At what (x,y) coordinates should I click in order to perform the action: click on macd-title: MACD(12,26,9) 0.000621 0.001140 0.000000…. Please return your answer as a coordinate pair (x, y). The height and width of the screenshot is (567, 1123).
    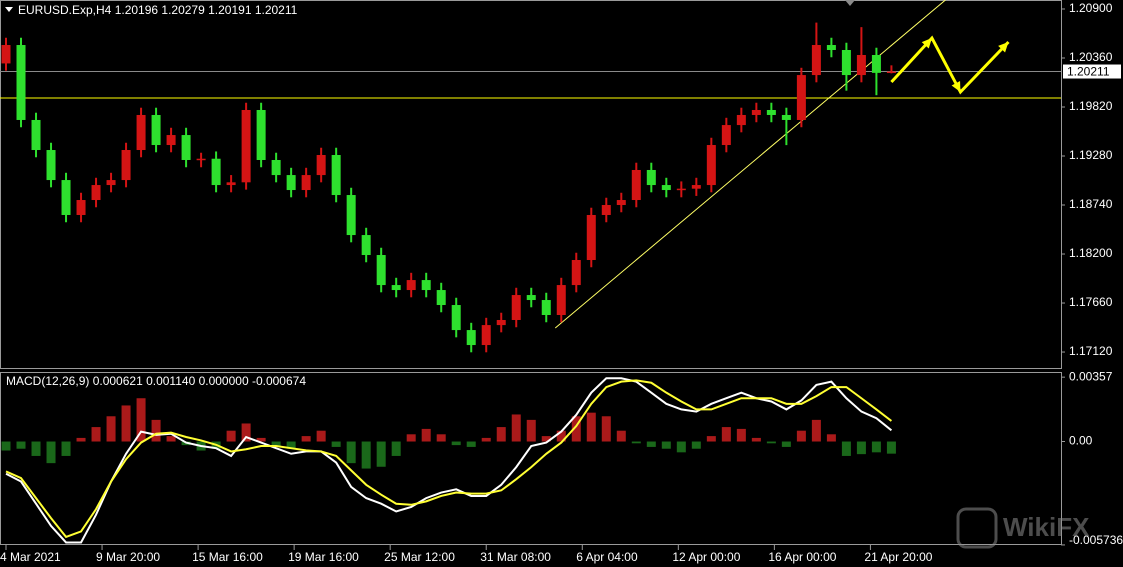
    Looking at the image, I should click on (156, 381).